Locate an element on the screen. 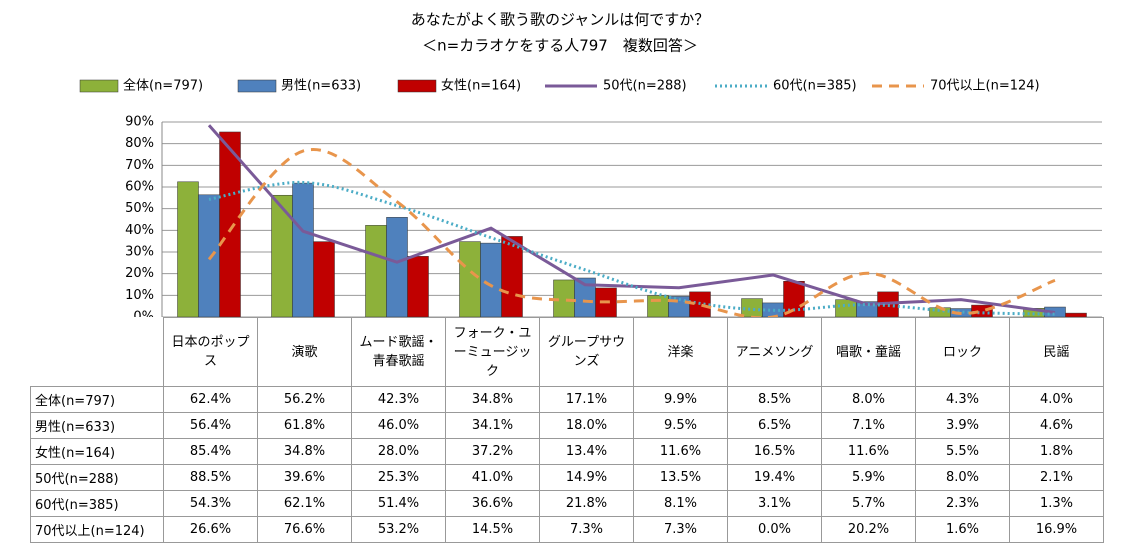  value-cell: 2.1% is located at coordinates (1056, 477).